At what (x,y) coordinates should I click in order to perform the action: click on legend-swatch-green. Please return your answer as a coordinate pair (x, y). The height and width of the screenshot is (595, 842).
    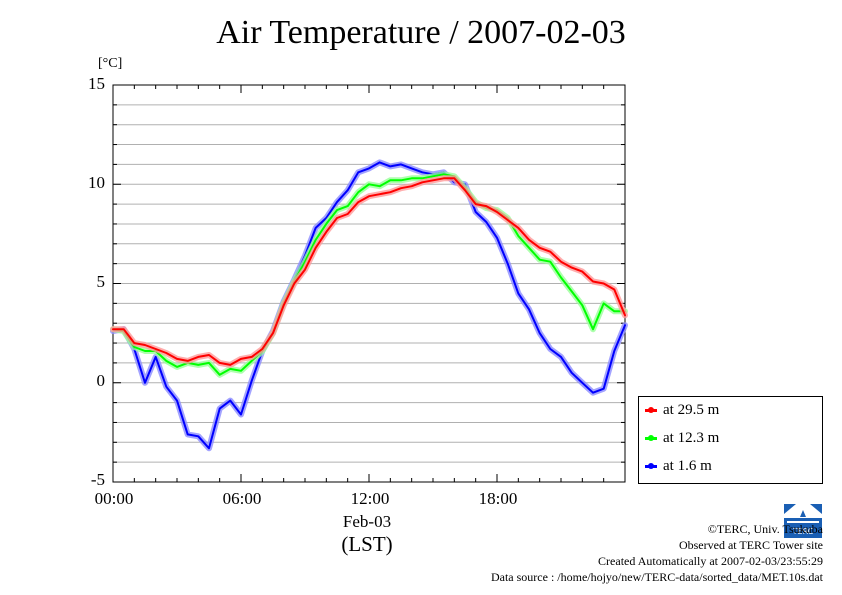
    Looking at the image, I should click on (651, 438).